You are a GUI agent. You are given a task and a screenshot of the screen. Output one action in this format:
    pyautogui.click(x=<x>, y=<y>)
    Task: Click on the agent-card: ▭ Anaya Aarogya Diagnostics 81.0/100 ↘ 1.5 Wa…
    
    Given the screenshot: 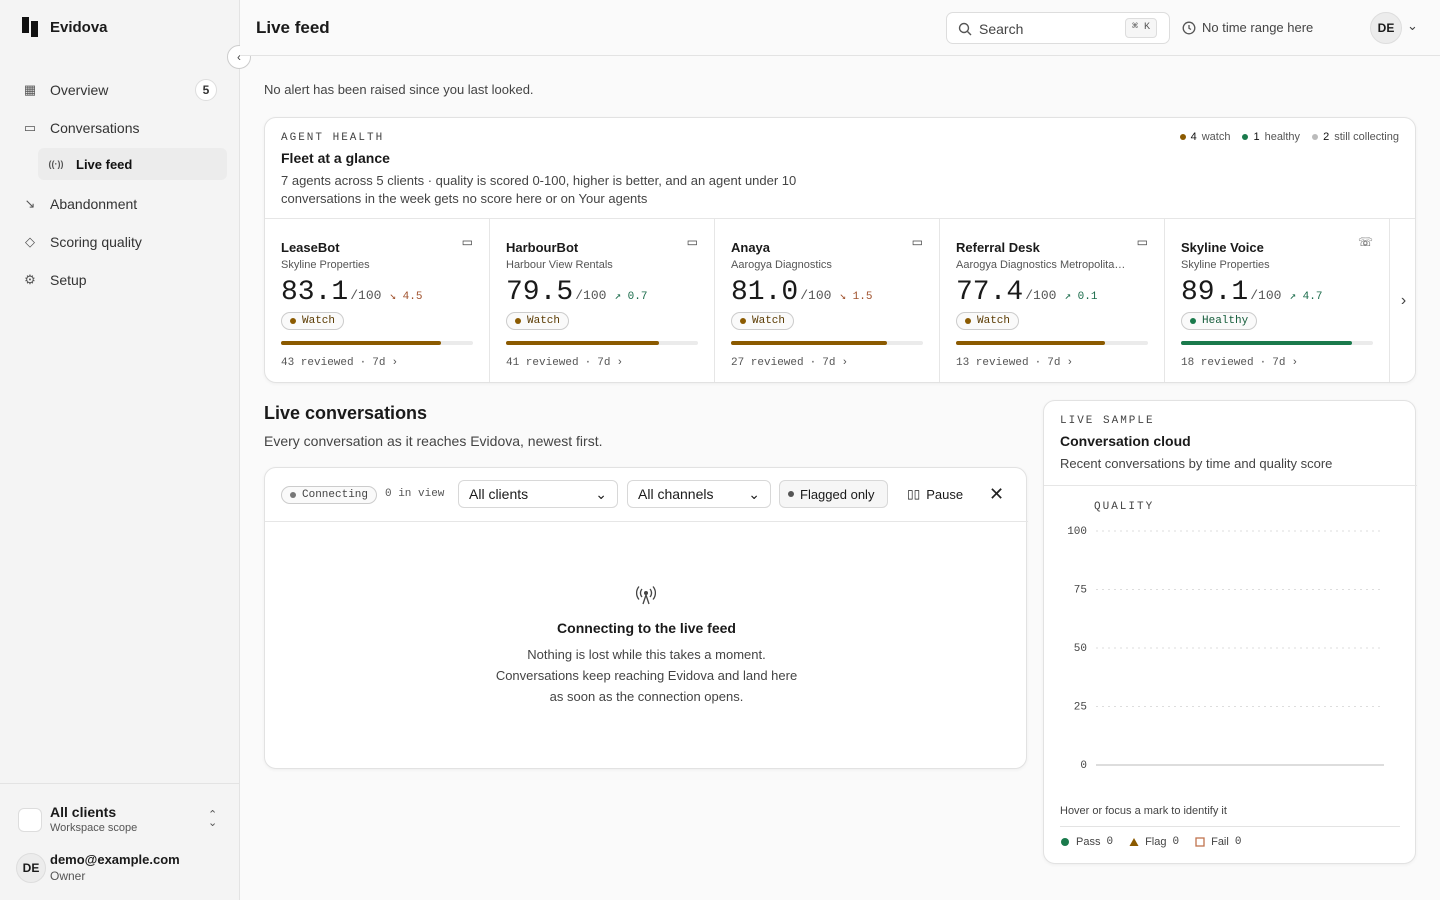 What is the action you would take?
    pyautogui.click(x=827, y=300)
    